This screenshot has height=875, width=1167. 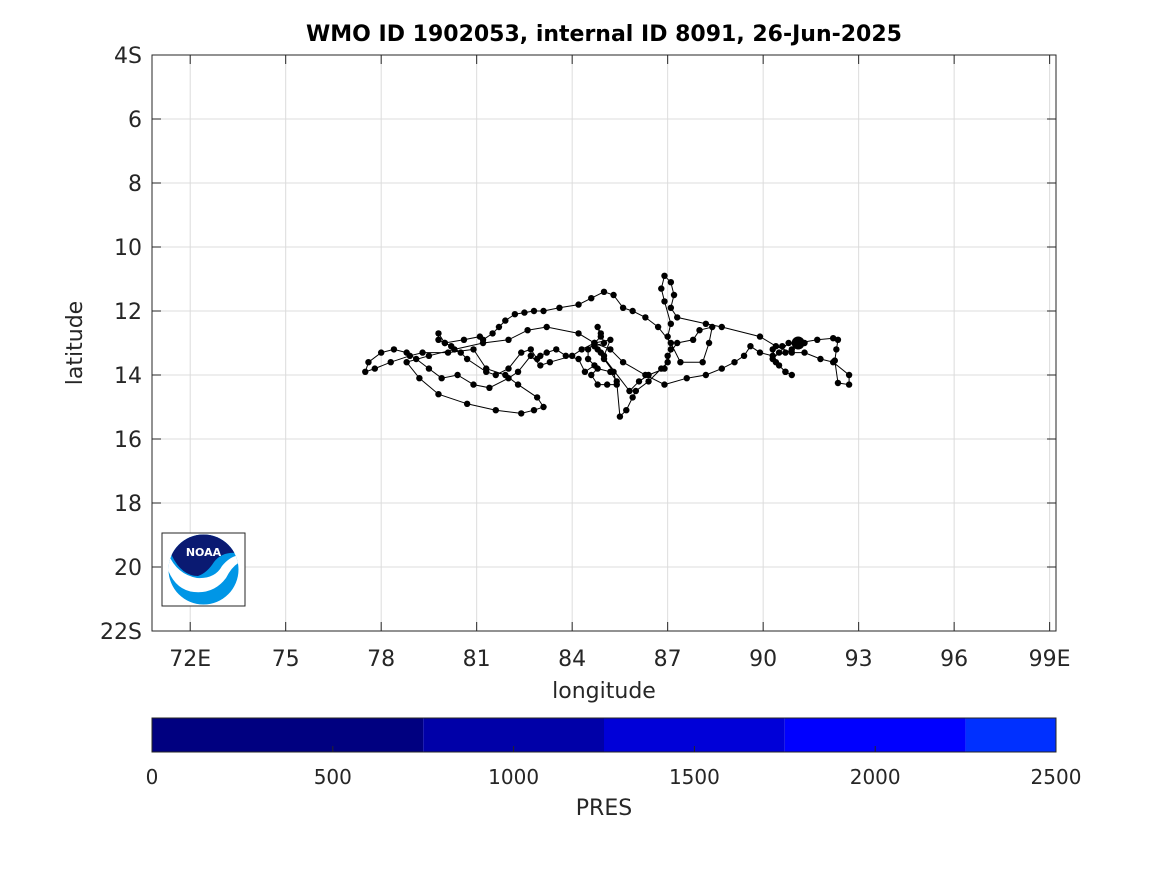 I want to click on logo-navy, so click(x=203, y=555).